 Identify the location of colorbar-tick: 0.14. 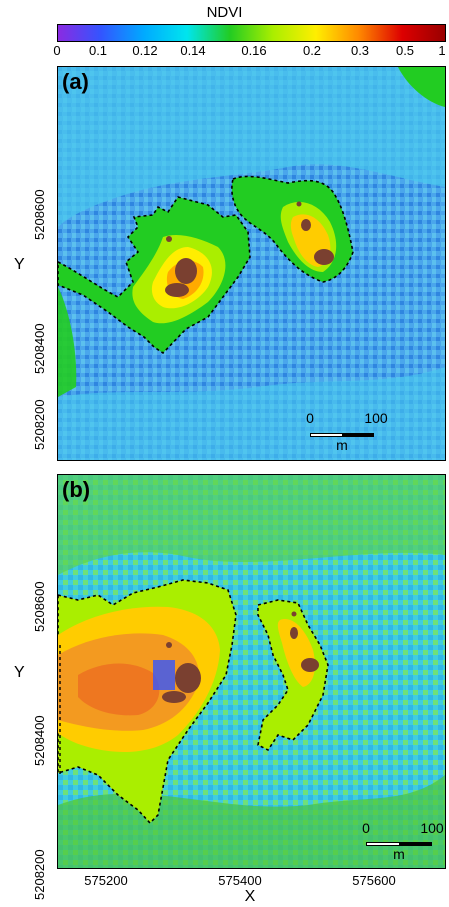
(193, 50).